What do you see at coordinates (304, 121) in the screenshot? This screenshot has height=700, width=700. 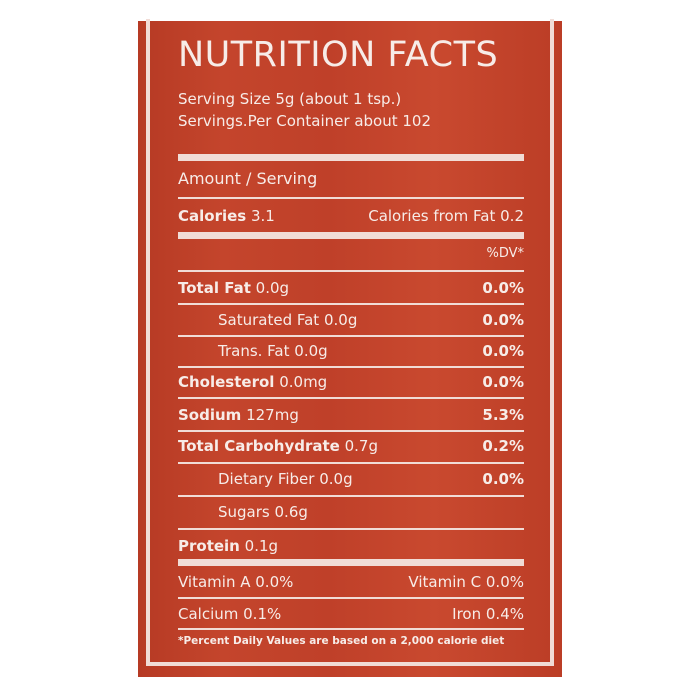 I see `servings-per-container: Servings.Per Container about 102` at bounding box center [304, 121].